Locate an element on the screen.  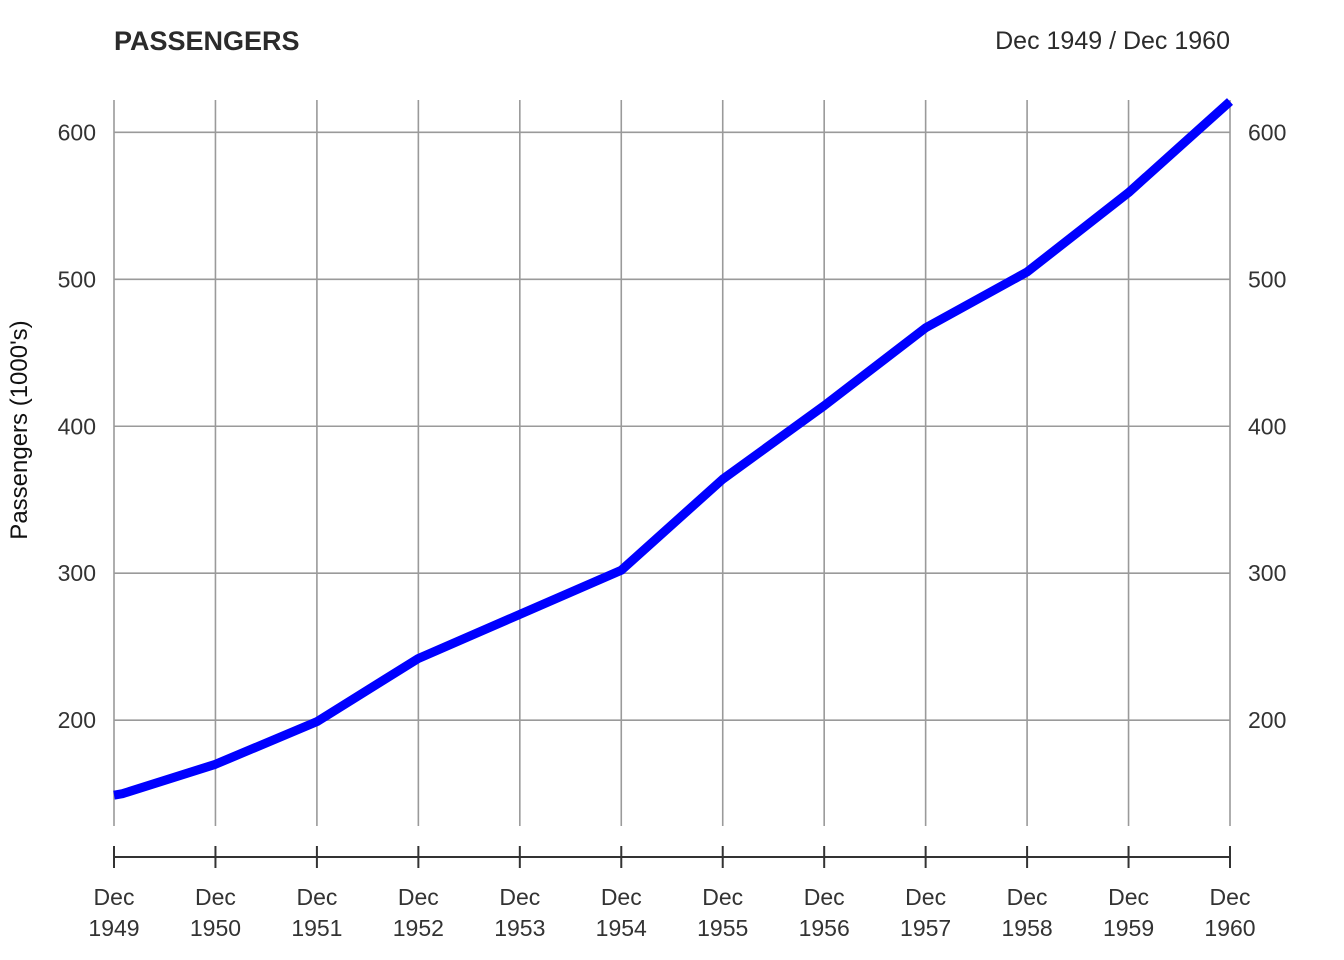
x-tick-label-year: 1950 is located at coordinates (215, 928).